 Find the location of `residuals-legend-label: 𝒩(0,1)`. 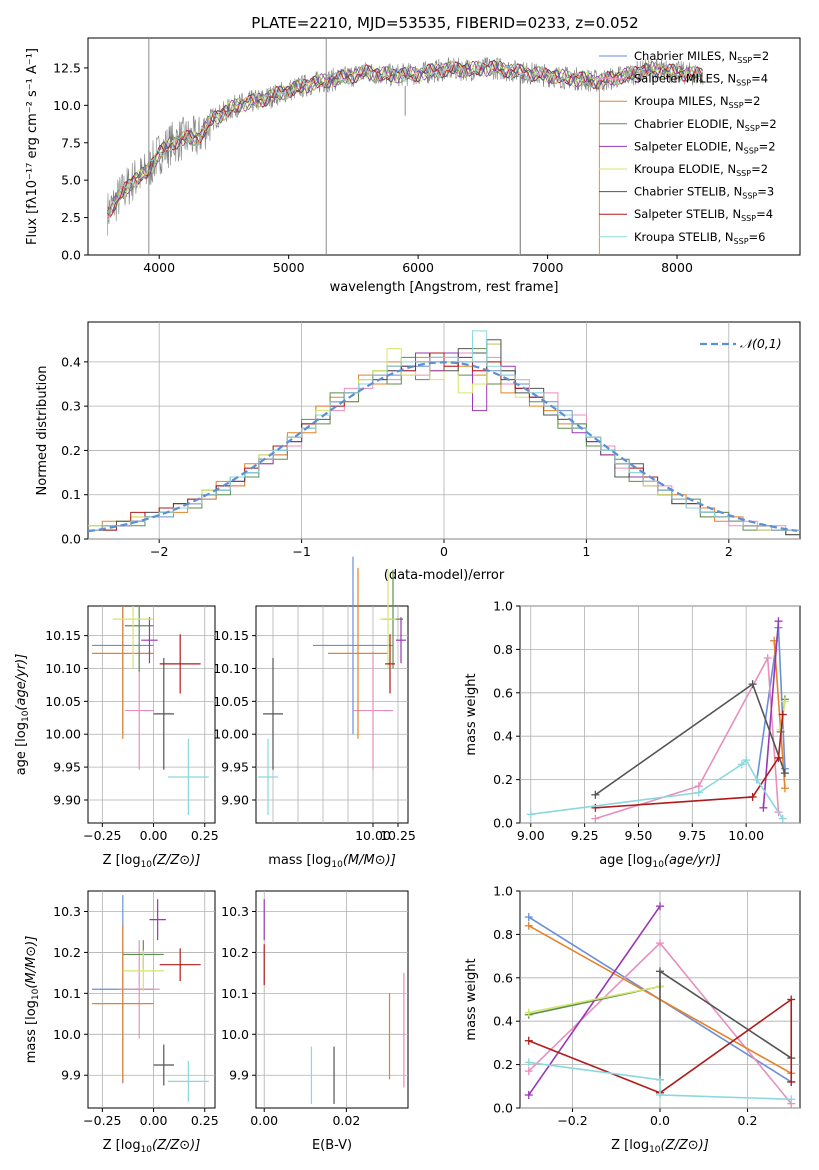

residuals-legend-label: 𝒩(0,1) is located at coordinates (761, 343).